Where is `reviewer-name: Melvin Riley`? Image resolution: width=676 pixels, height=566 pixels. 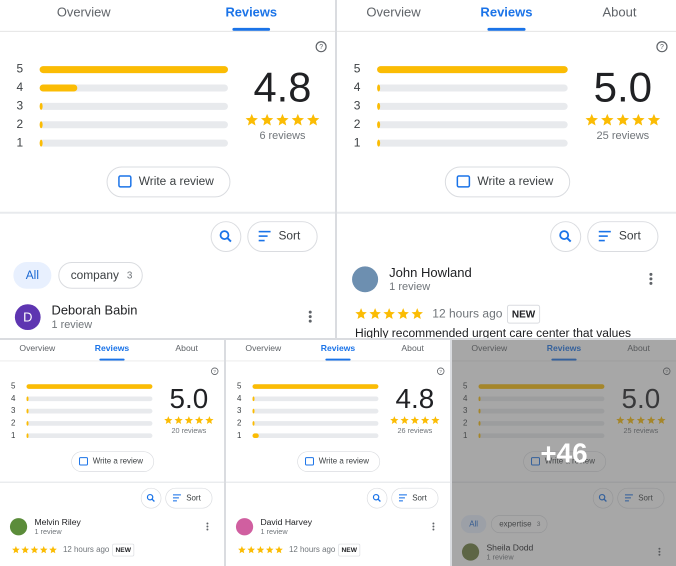 reviewer-name: Melvin Riley is located at coordinates (57, 522).